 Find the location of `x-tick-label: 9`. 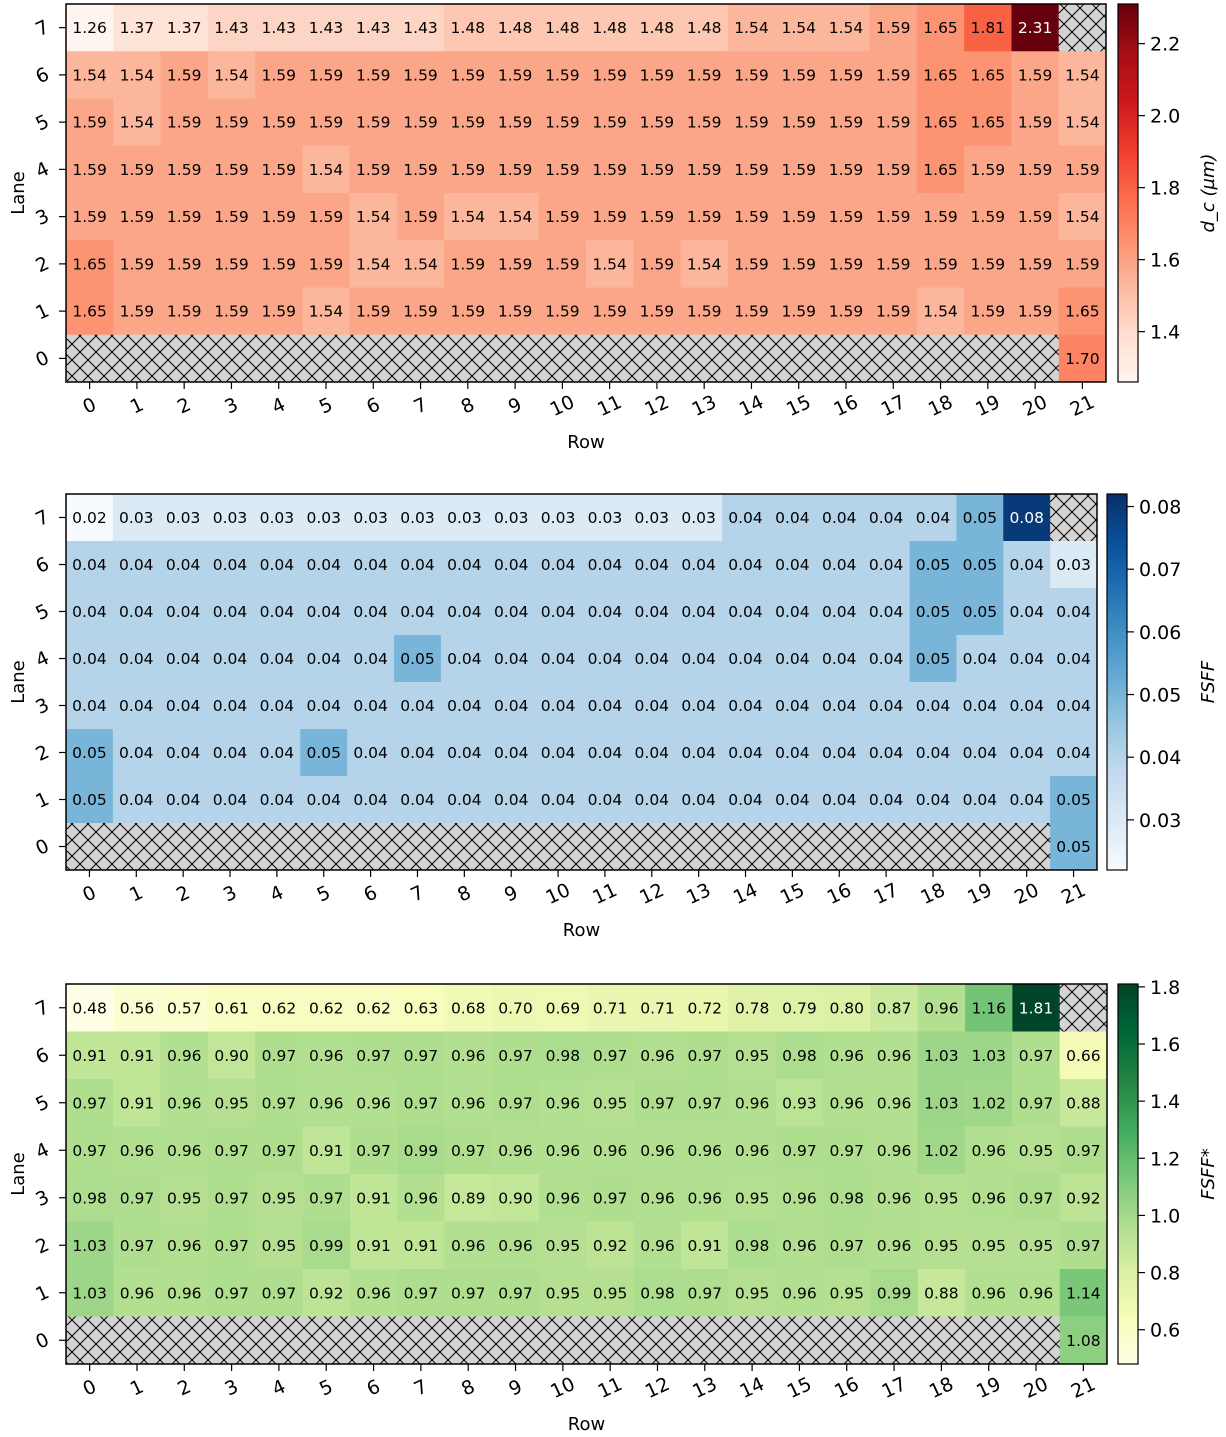

x-tick-label: 9 is located at coordinates (515, 1387).